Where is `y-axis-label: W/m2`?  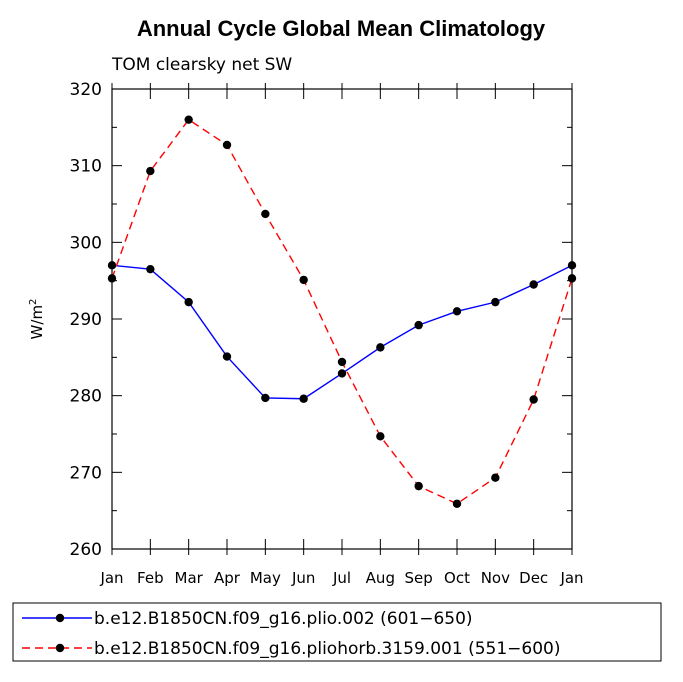 y-axis-label: W/m2 is located at coordinates (37, 319).